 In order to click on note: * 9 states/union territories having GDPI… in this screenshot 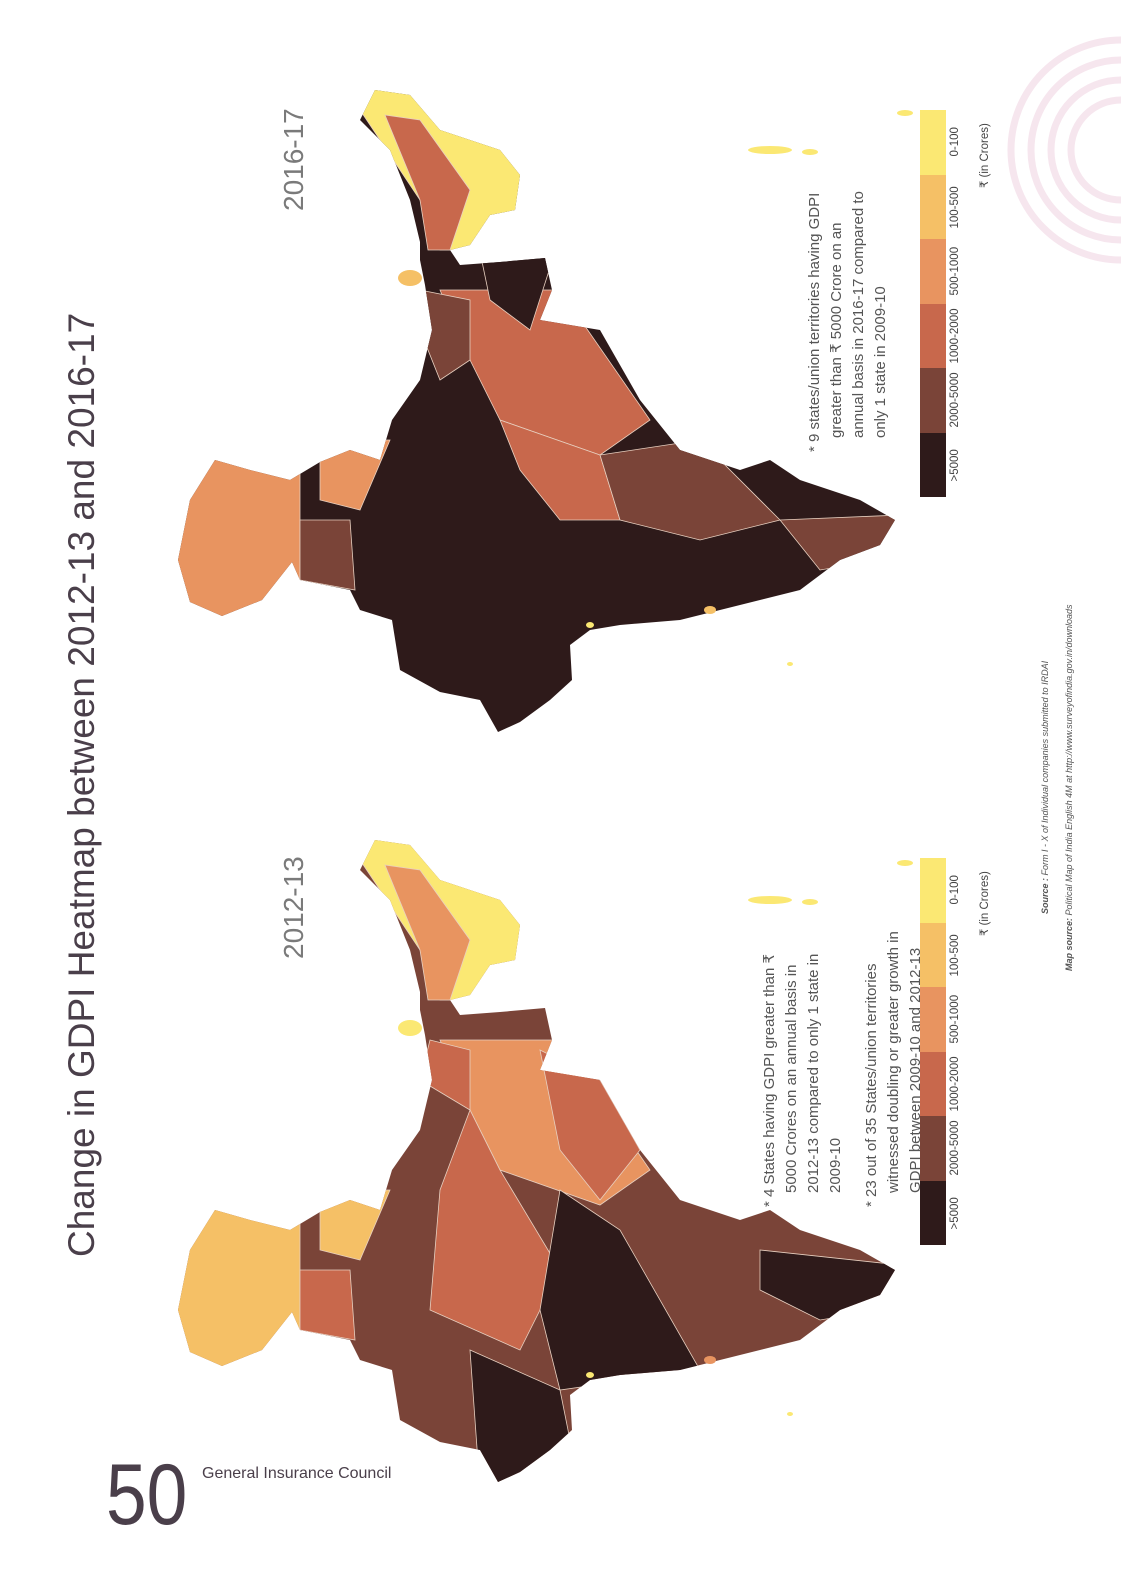, I will do `click(847, 321)`.